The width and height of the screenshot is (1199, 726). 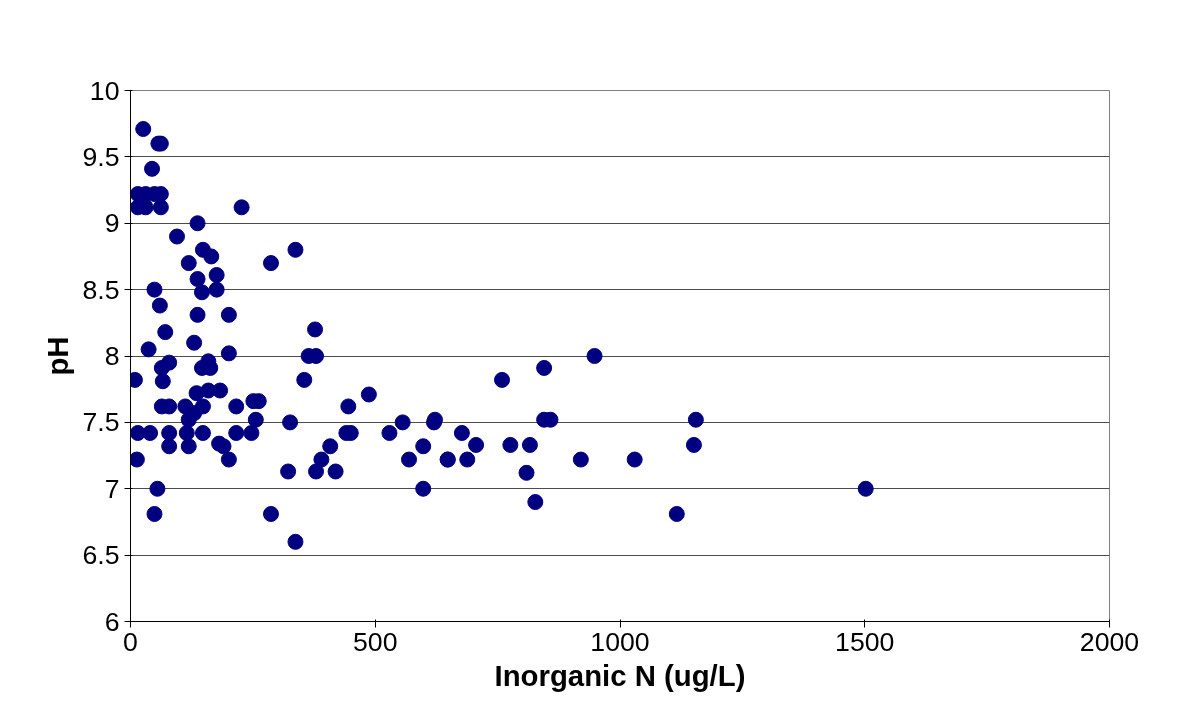 What do you see at coordinates (865, 641) in the screenshot?
I see `x-tick-label: 1500` at bounding box center [865, 641].